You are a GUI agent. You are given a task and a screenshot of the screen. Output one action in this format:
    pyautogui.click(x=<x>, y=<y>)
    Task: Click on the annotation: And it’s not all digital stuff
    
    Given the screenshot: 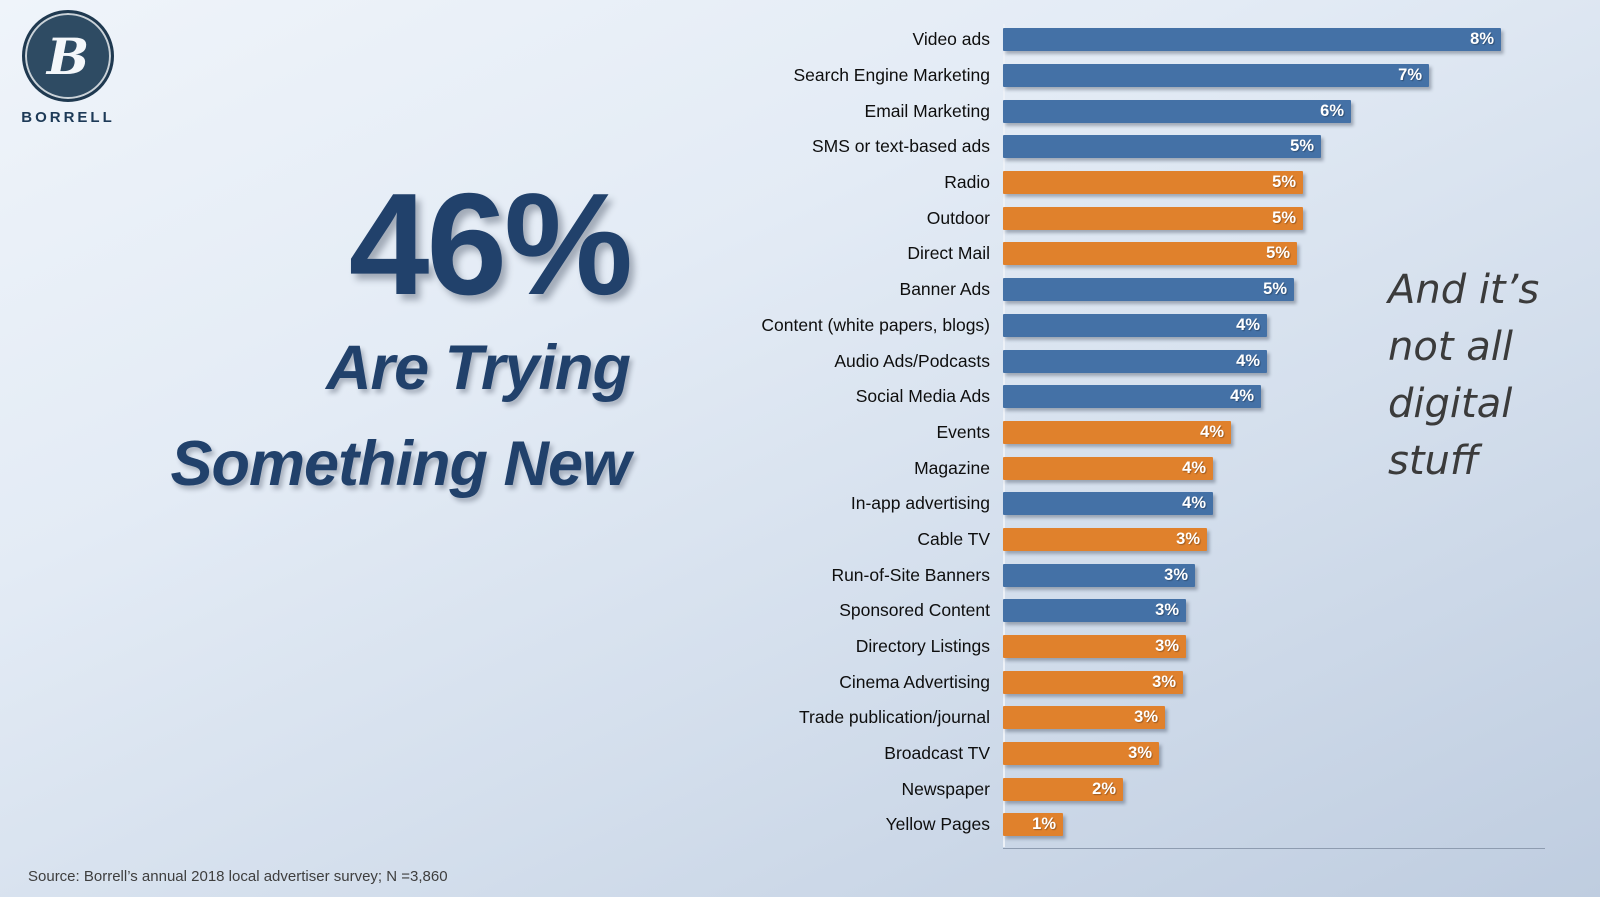 What is the action you would take?
    pyautogui.click(x=1463, y=376)
    